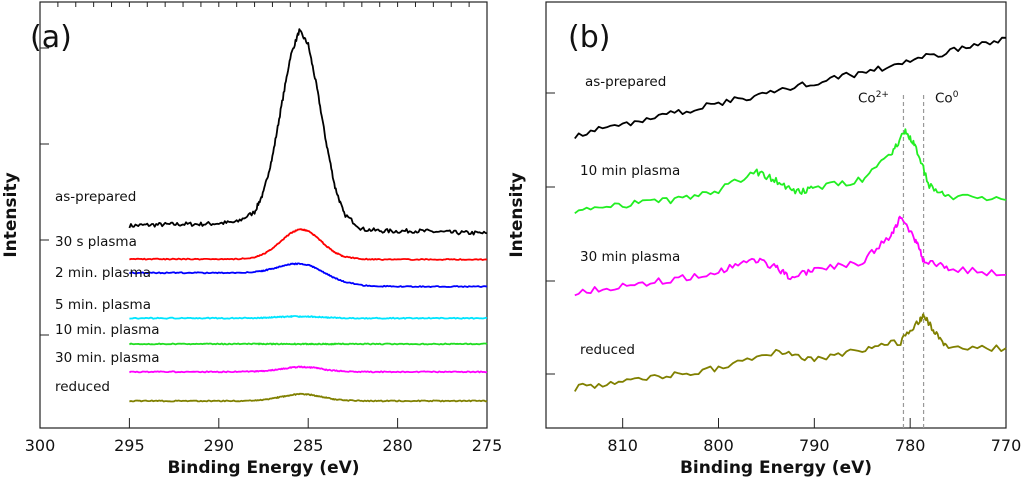  I want to click on legend-label-b-10min: 10 min plasma, so click(630, 171).